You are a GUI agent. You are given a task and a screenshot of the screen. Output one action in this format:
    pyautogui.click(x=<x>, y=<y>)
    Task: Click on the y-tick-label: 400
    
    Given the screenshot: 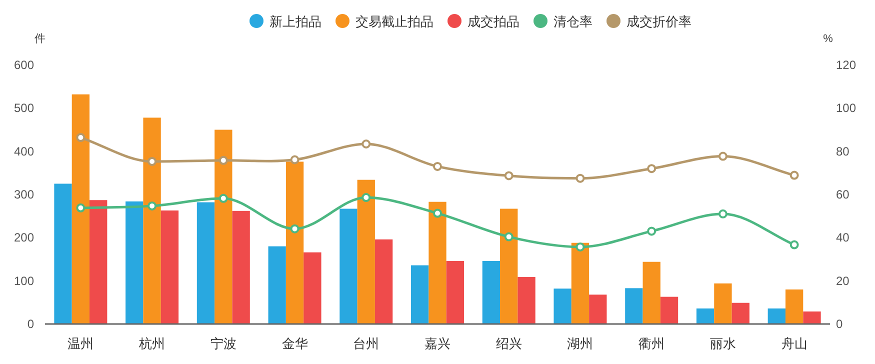 What is the action you would take?
    pyautogui.click(x=24, y=151)
    